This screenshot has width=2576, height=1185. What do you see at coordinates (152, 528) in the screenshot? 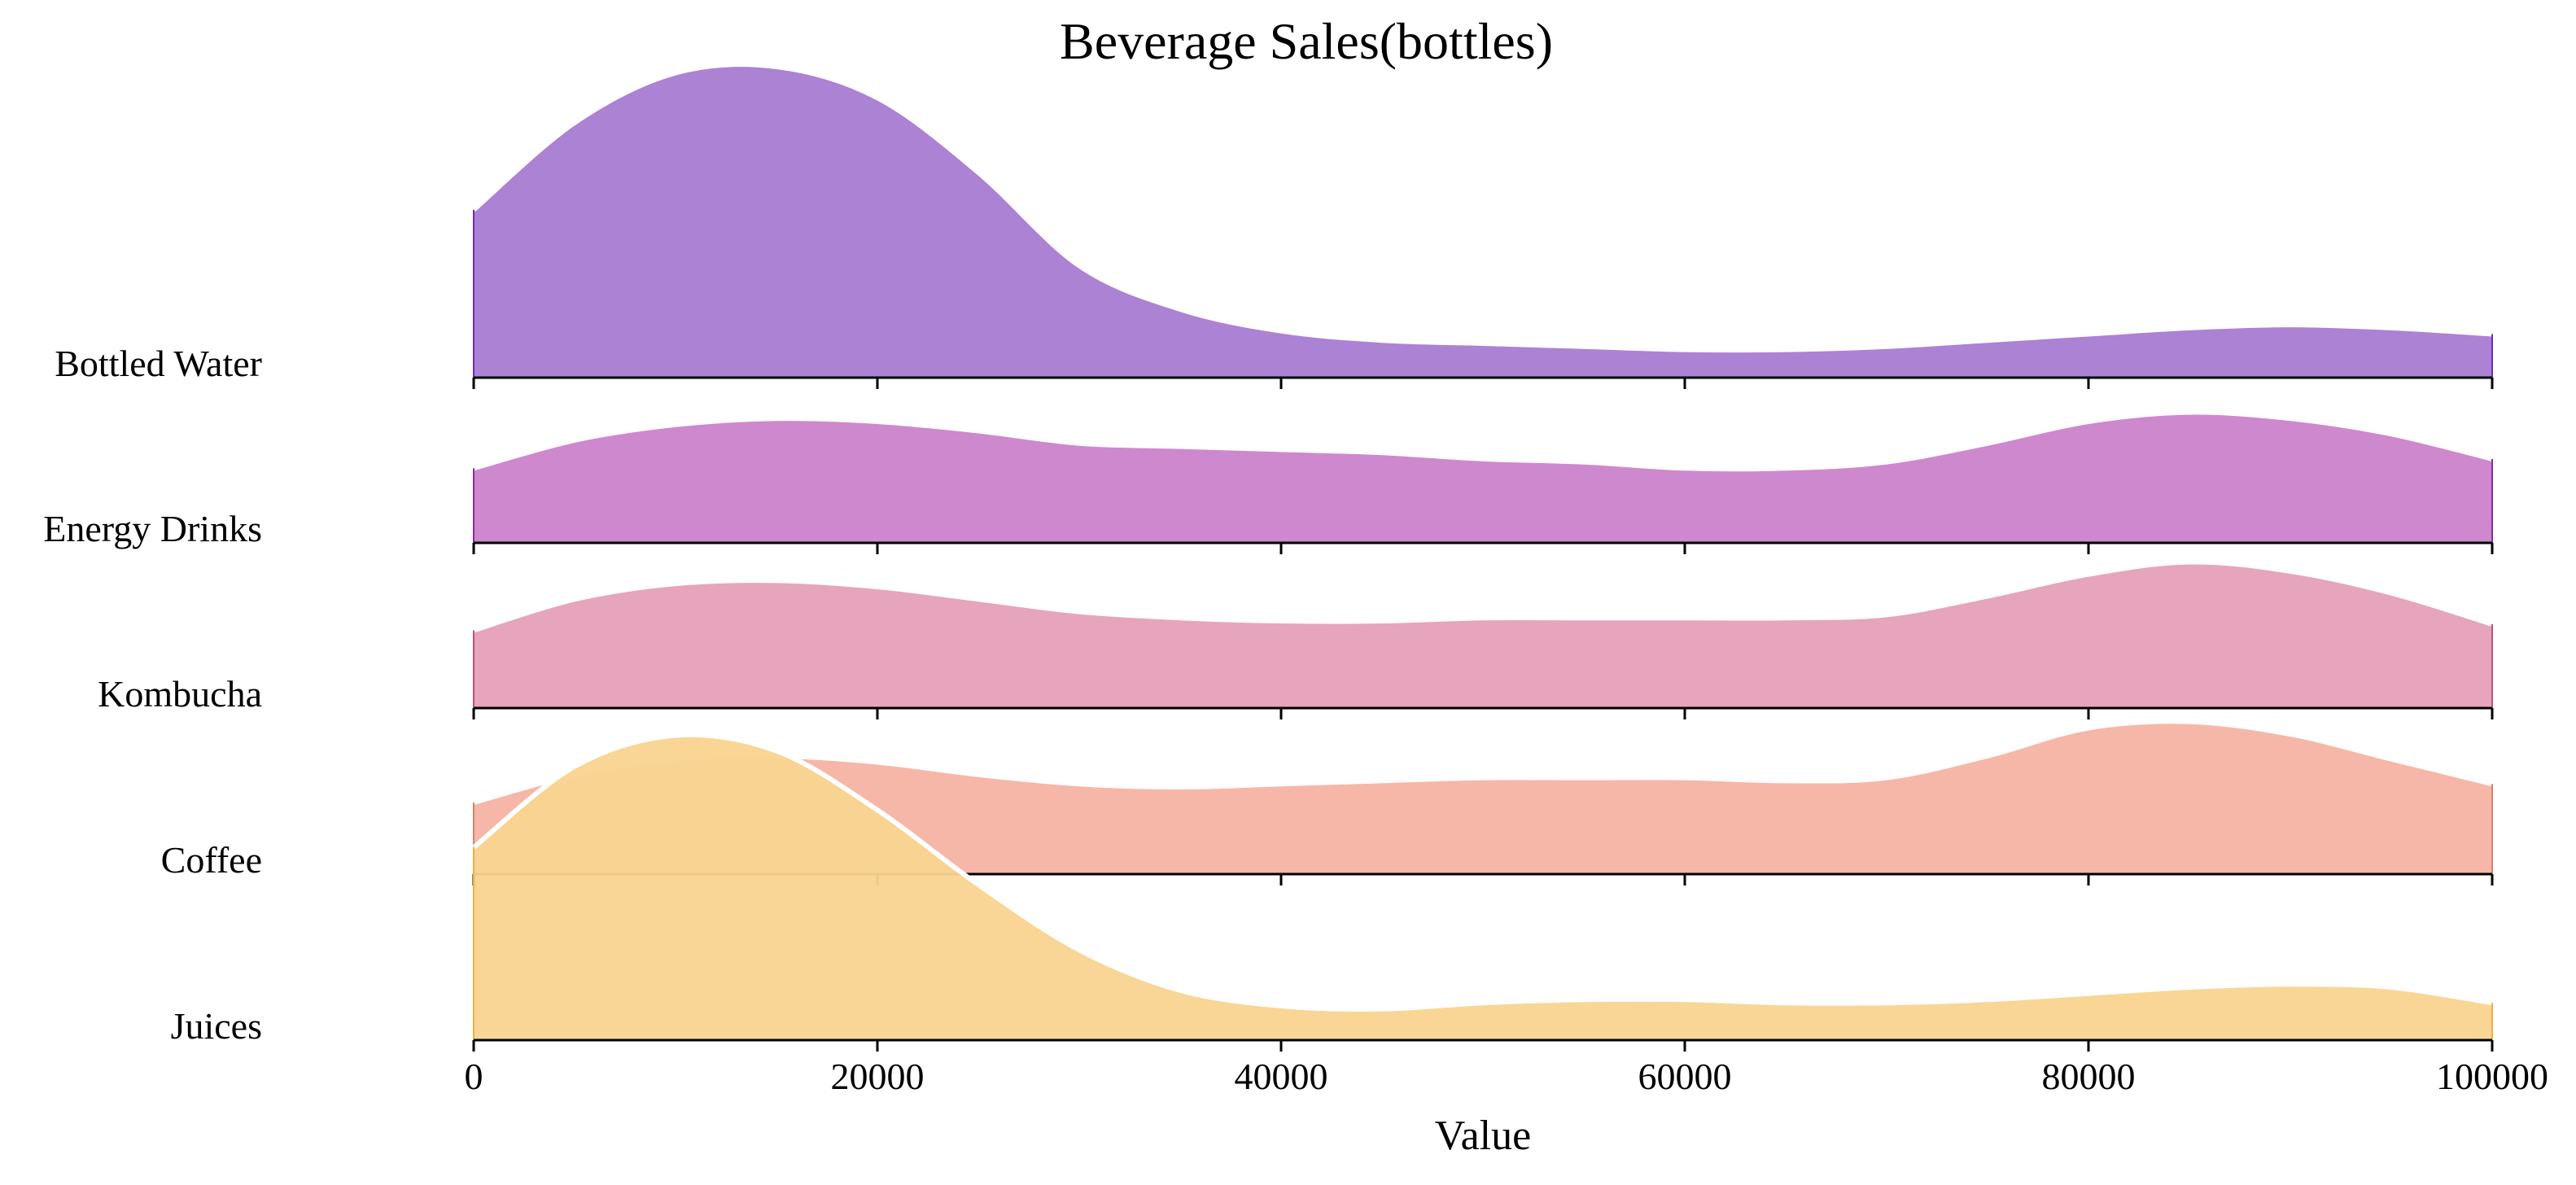
I see `row-label-energy-drinks: Energy Drinks` at bounding box center [152, 528].